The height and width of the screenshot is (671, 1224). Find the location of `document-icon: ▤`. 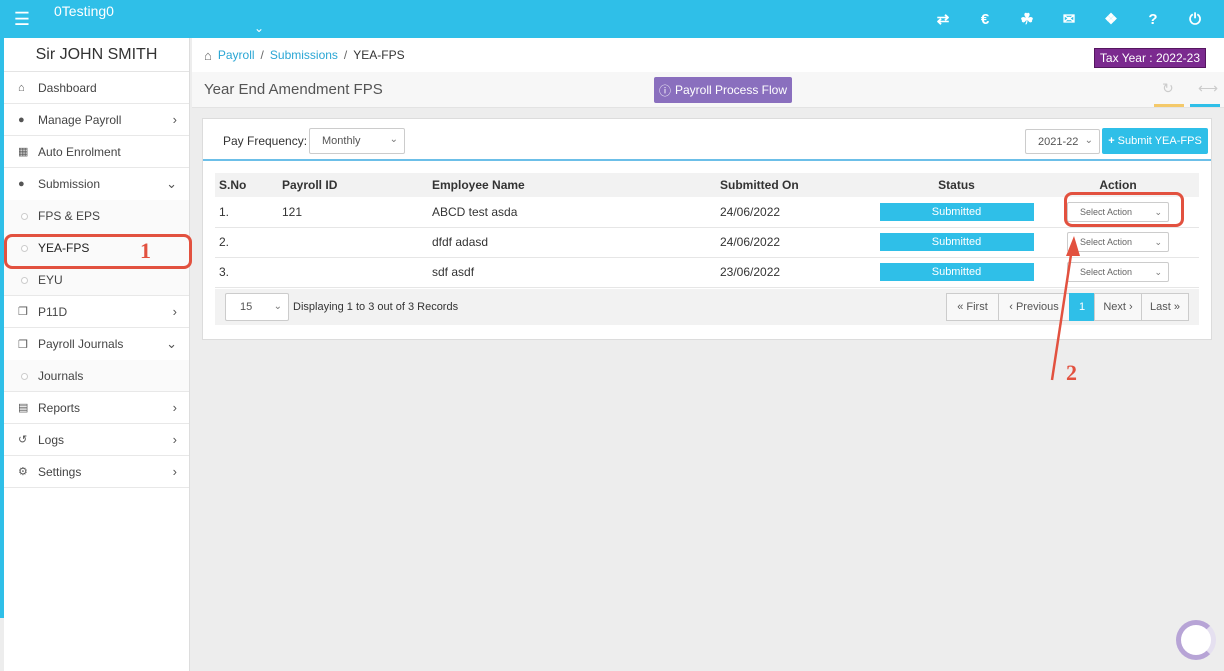

document-icon: ▤ is located at coordinates (23, 408).